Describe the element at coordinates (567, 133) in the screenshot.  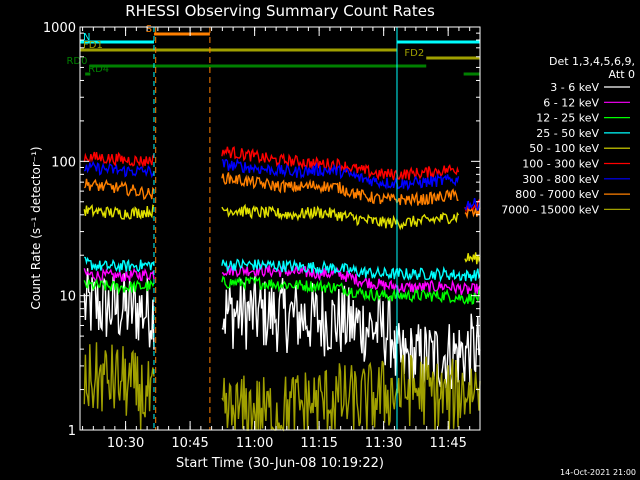
I see `legend-label: 25 - 50 keV` at that location.